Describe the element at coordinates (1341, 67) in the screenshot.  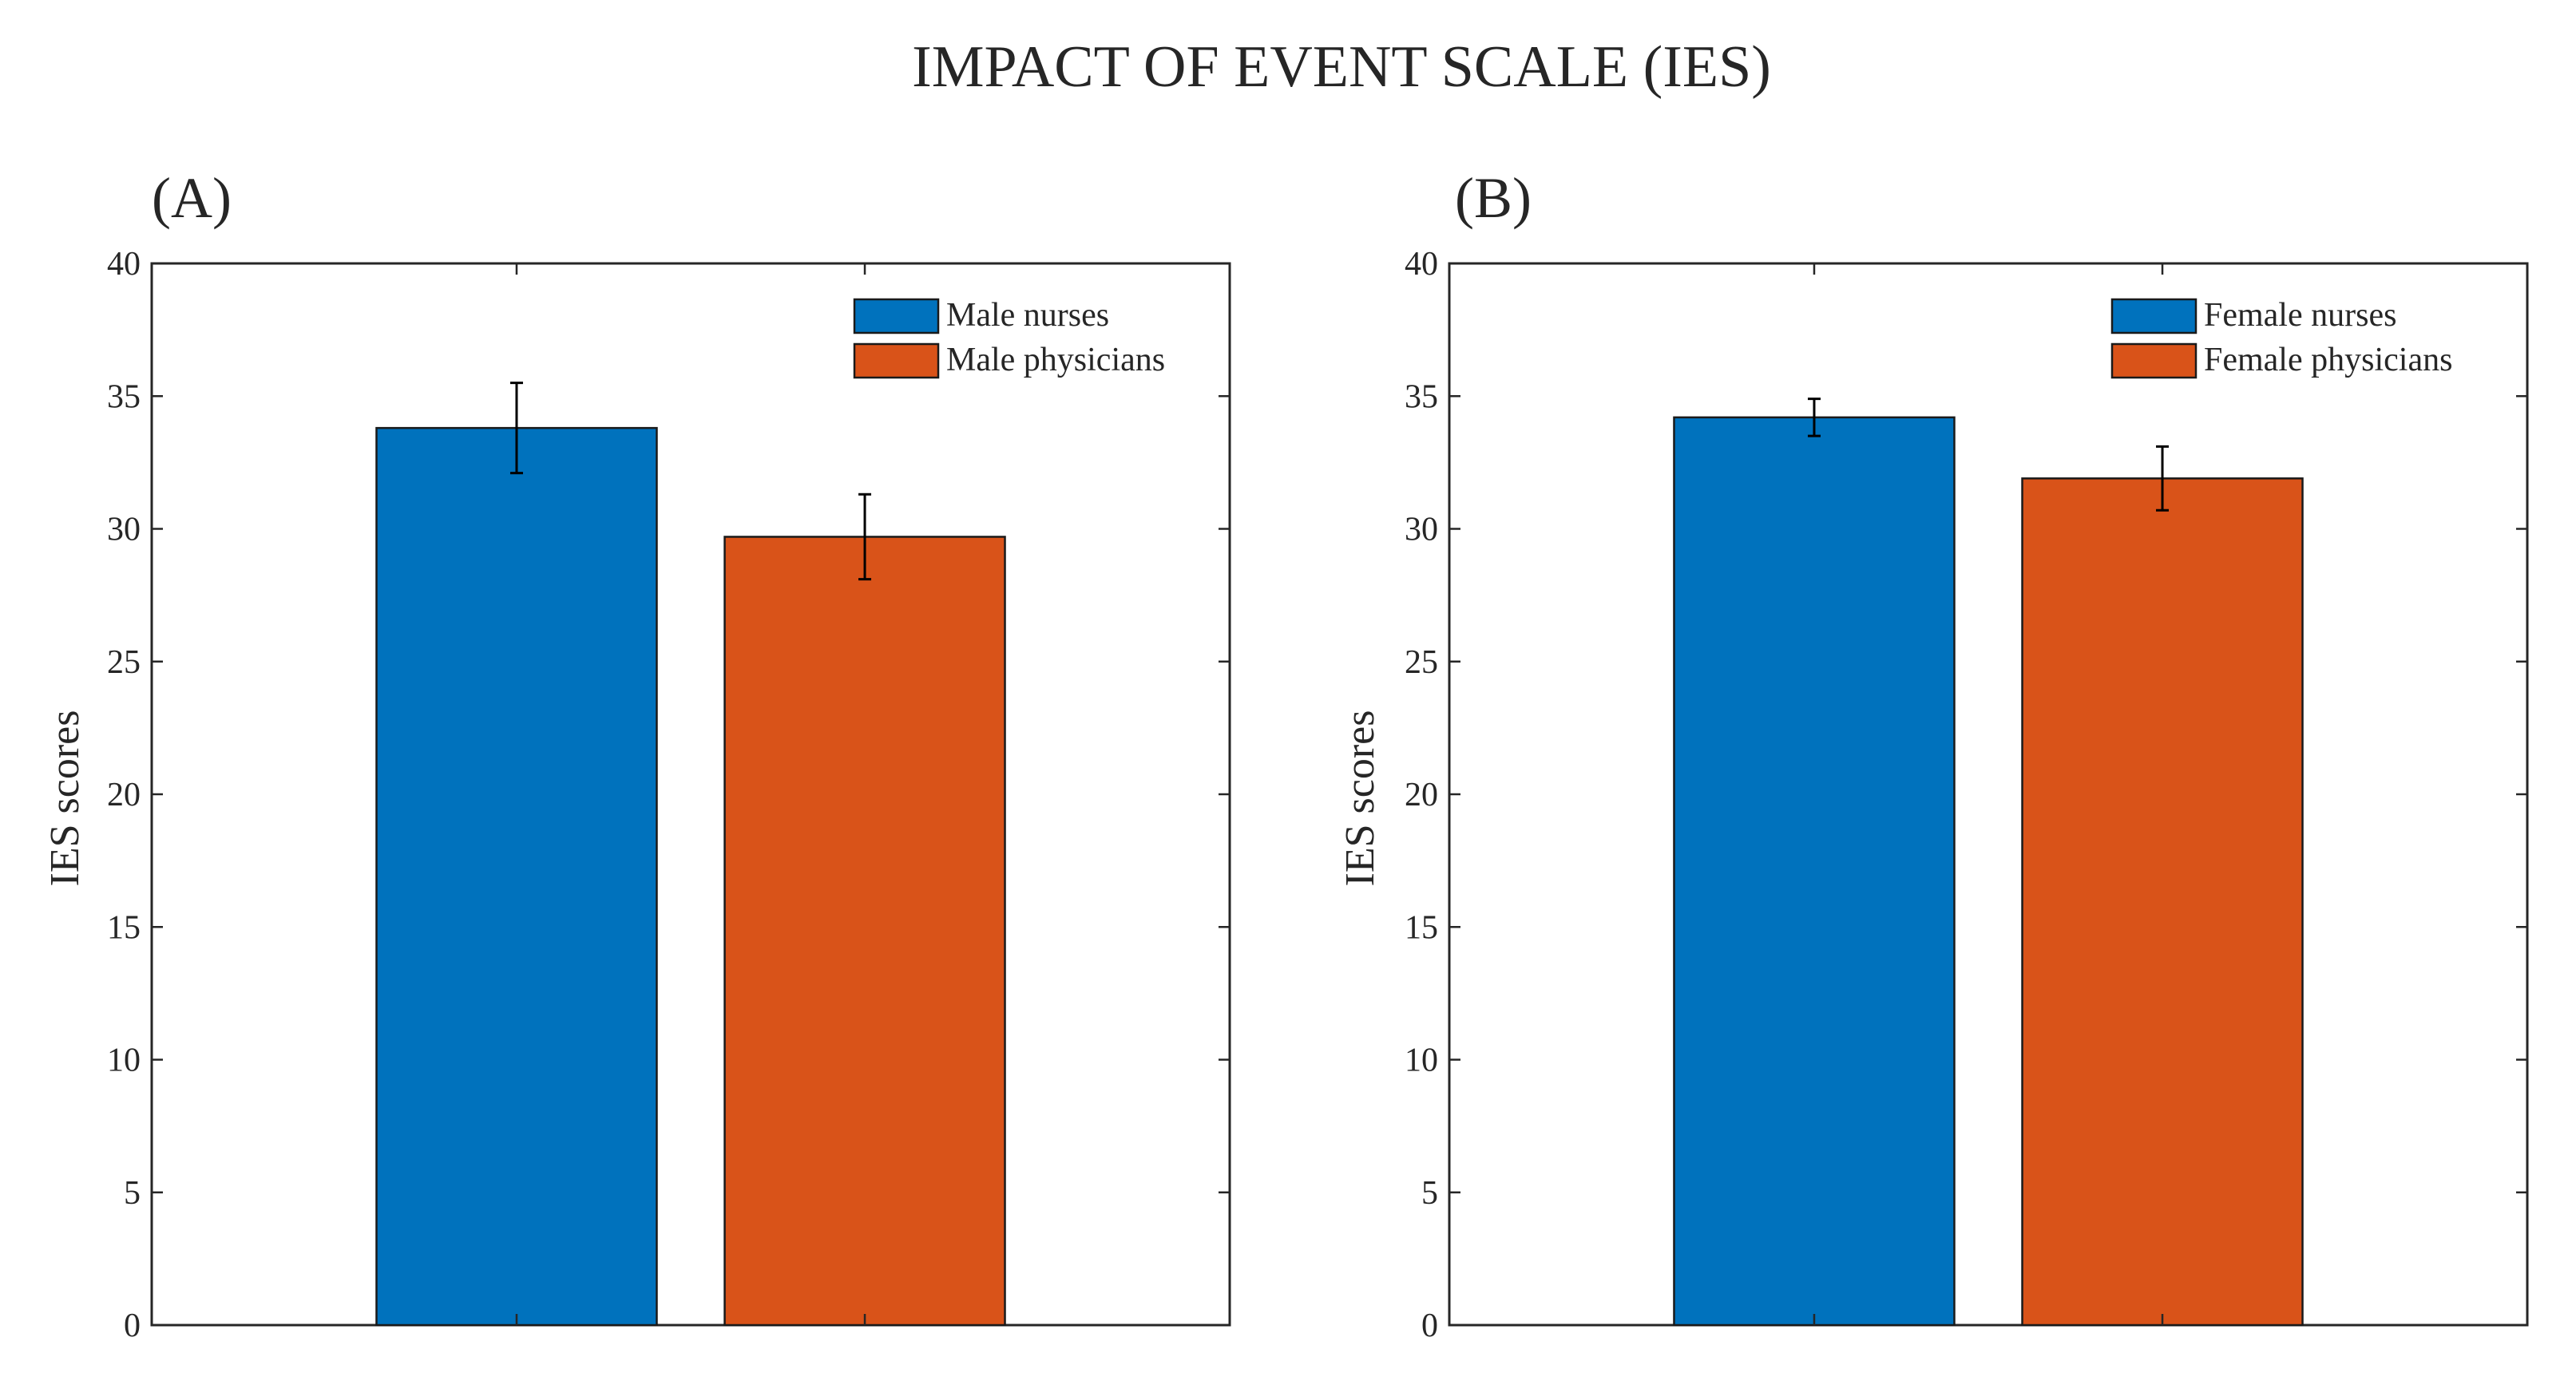
I see `figure-title: IMPACT OF EVENT SCALE (IES)` at that location.